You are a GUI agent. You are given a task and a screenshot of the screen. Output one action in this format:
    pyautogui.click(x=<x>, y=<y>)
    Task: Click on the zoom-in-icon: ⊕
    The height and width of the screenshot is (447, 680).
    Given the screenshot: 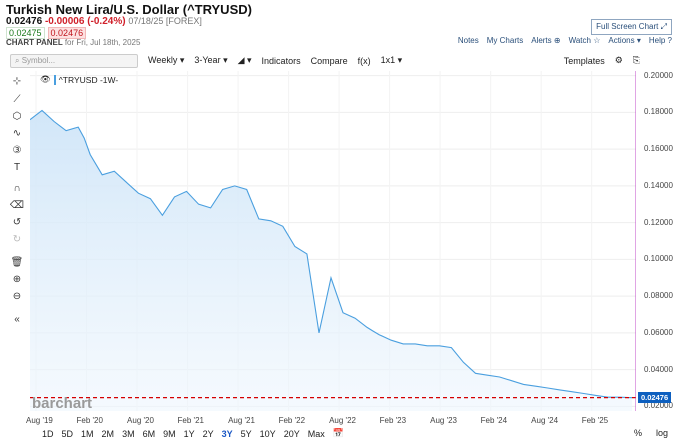 What is the action you would take?
    pyautogui.click(x=17, y=279)
    